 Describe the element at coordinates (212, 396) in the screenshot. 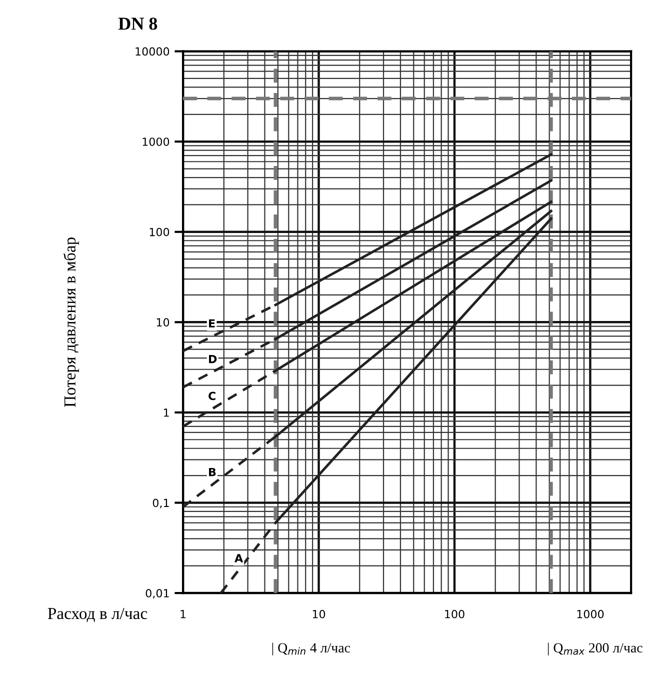

I see `series-label: C` at that location.